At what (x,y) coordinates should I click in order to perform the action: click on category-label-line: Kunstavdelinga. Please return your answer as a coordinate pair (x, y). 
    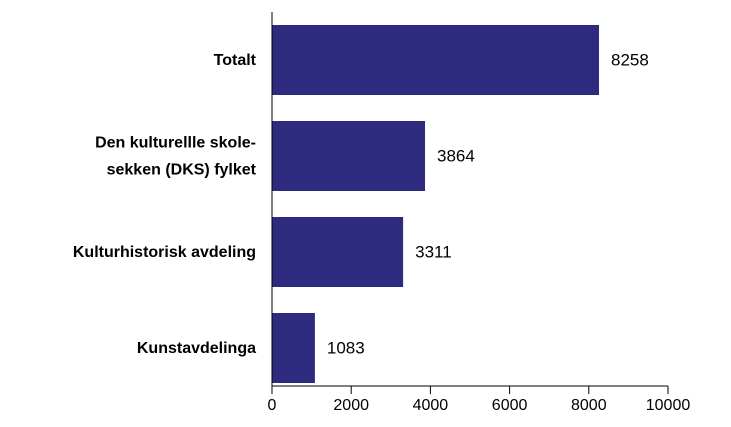
    Looking at the image, I should click on (196, 348).